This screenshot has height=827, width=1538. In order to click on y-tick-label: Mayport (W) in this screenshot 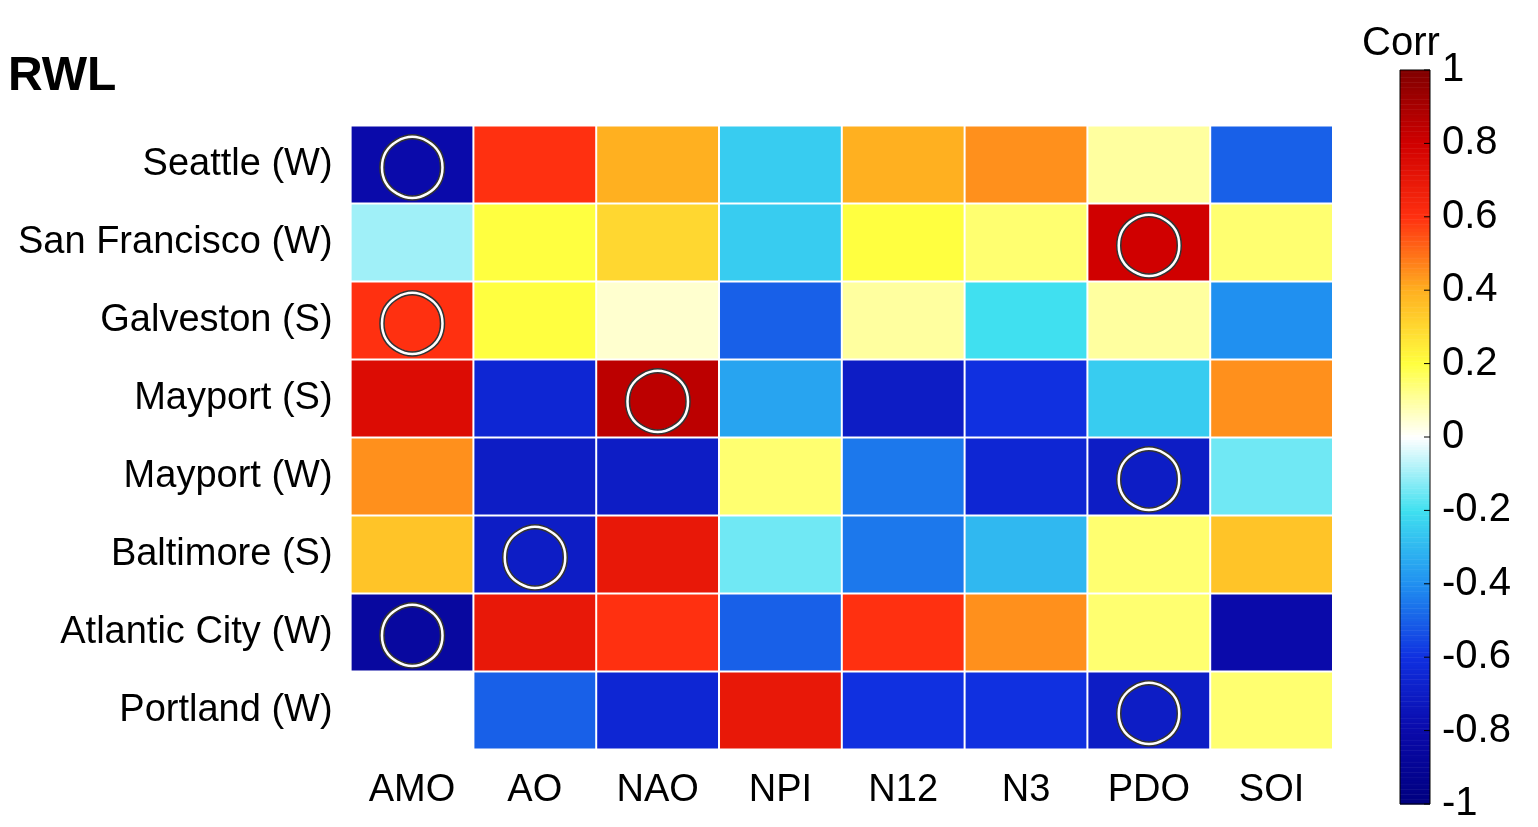, I will do `click(228, 473)`.